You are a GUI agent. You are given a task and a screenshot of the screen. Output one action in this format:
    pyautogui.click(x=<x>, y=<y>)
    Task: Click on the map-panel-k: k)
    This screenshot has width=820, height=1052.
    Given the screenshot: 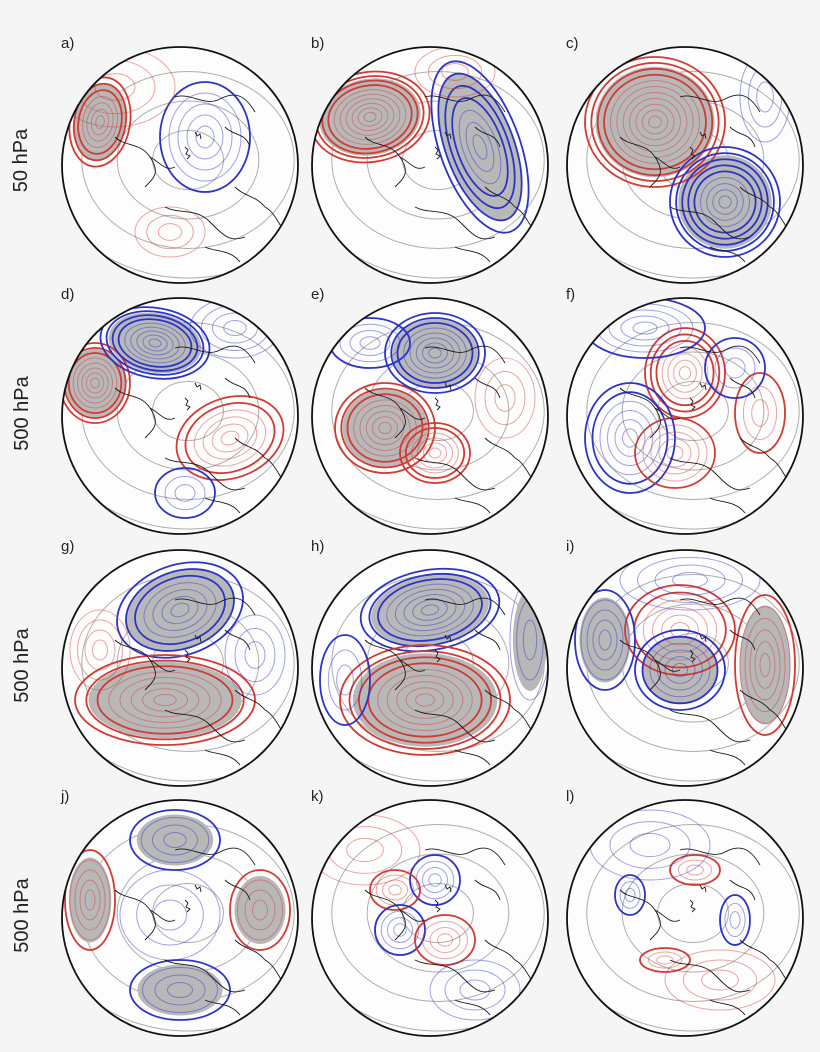 What is the action you would take?
    pyautogui.click(x=430, y=914)
    